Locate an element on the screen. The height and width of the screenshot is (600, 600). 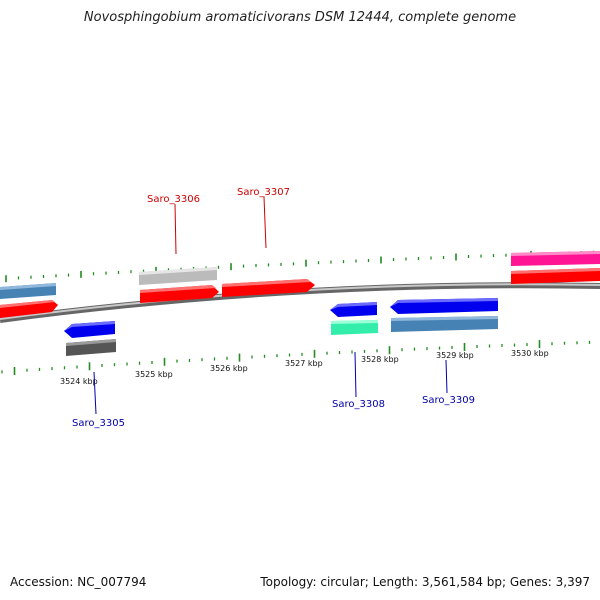
gene-pink-right is located at coordinates (555, 258).